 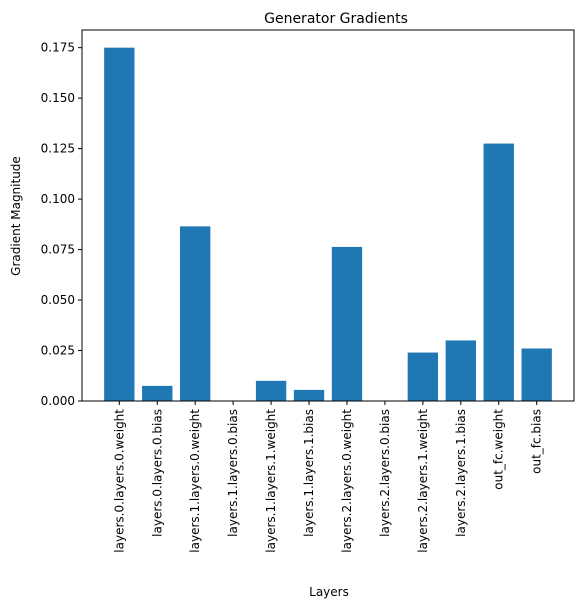 I want to click on x-tick-label-6: layers.2.layers.0.weight, so click(x=347, y=481).